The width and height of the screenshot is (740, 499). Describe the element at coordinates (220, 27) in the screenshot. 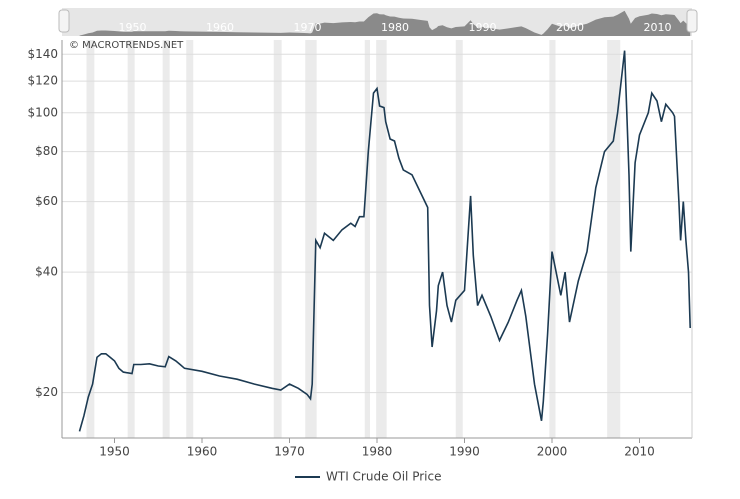

I see `navigator-label: 1960` at that location.